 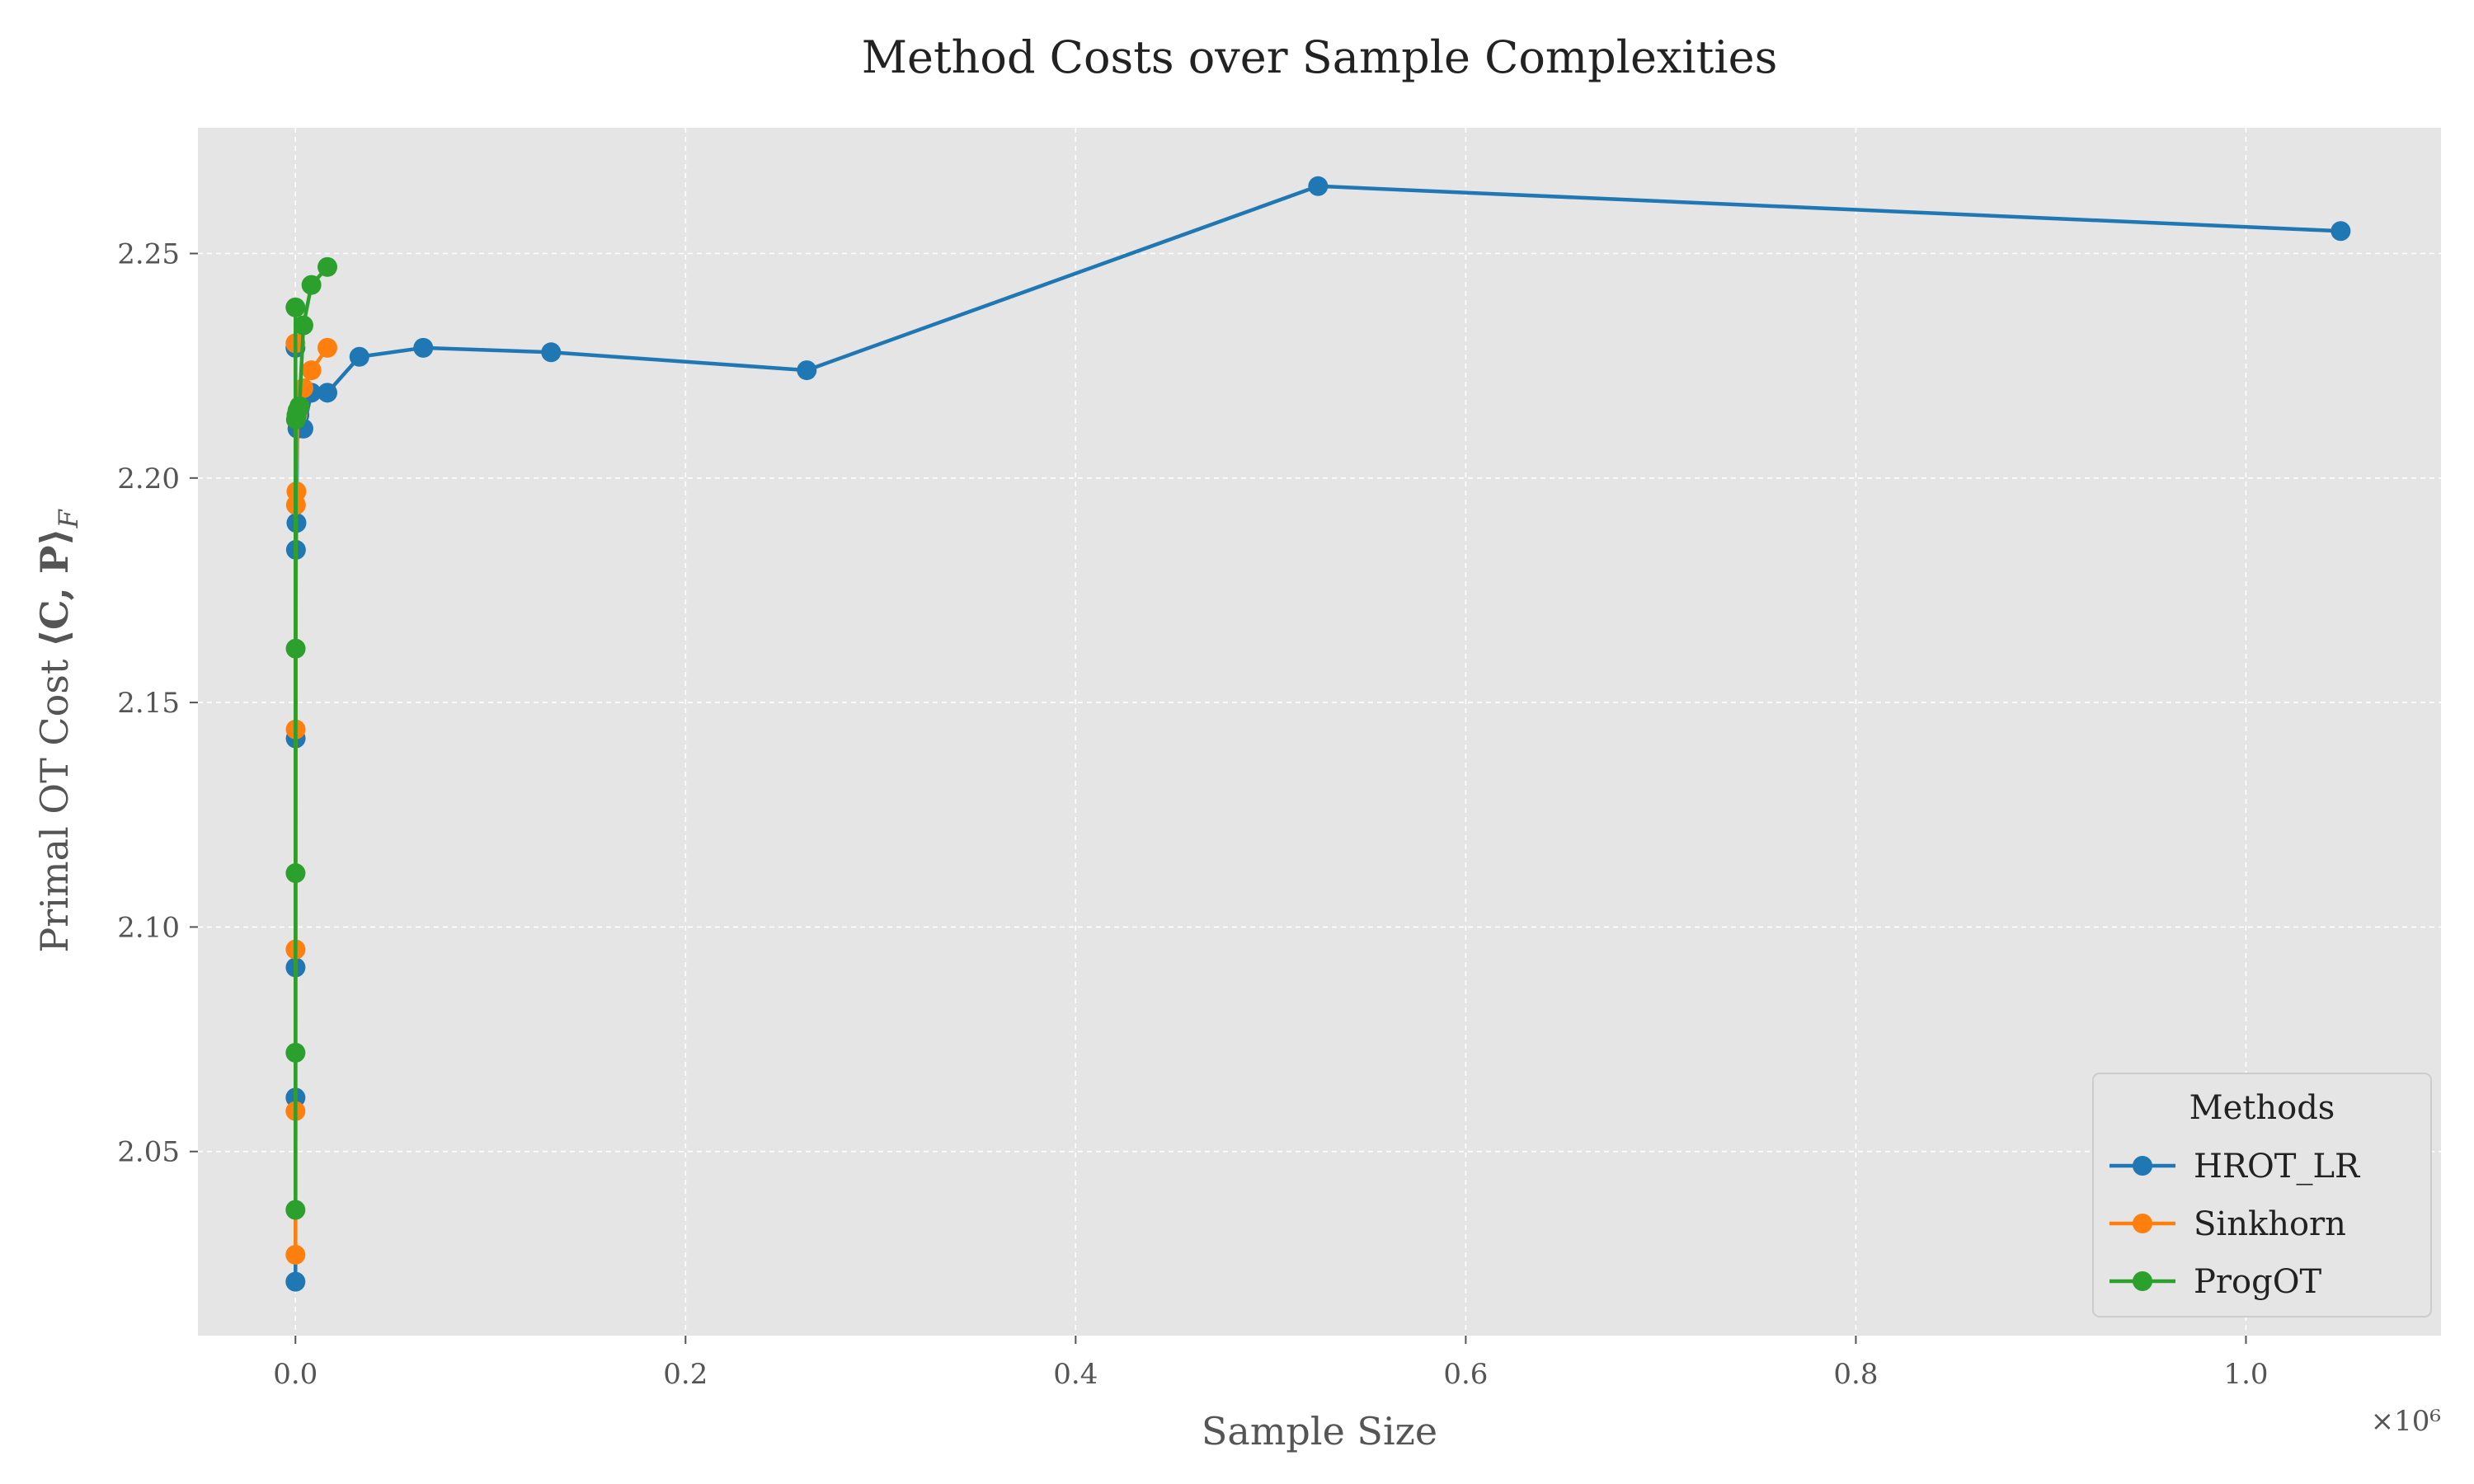 I want to click on legend-marker-sinkhorn, so click(x=2142, y=1223).